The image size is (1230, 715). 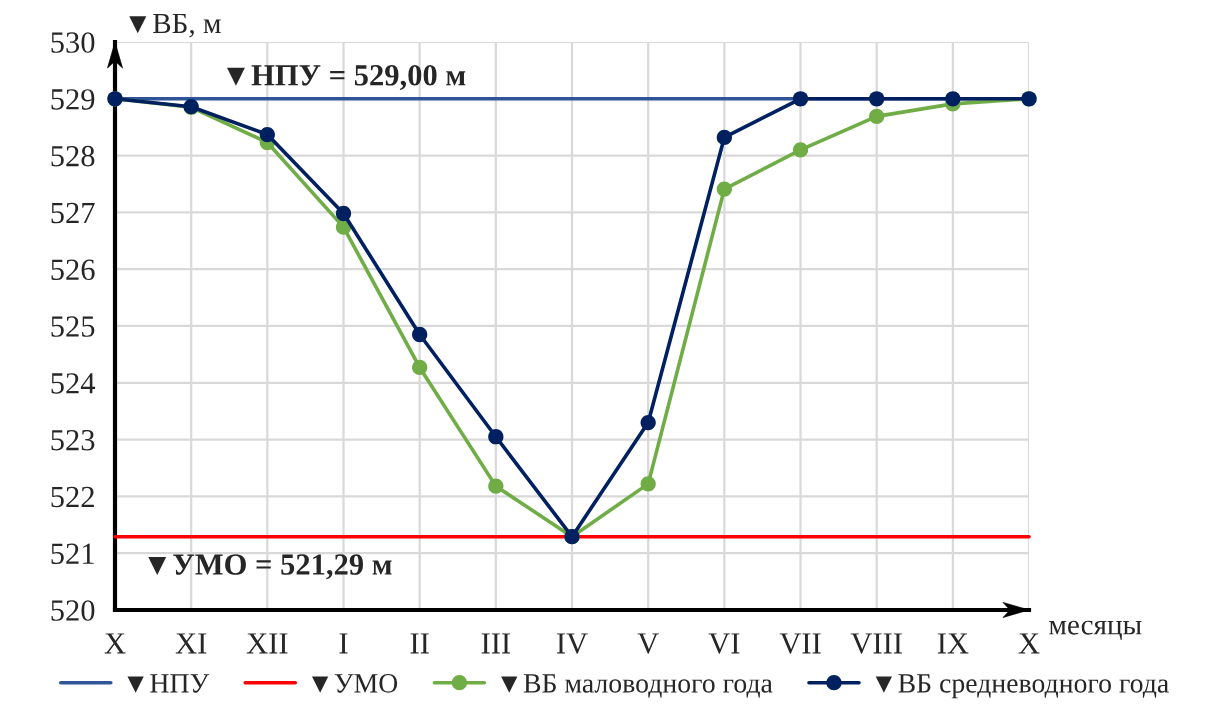 What do you see at coordinates (73, 99) in the screenshot?
I see `y-tick-label: 529` at bounding box center [73, 99].